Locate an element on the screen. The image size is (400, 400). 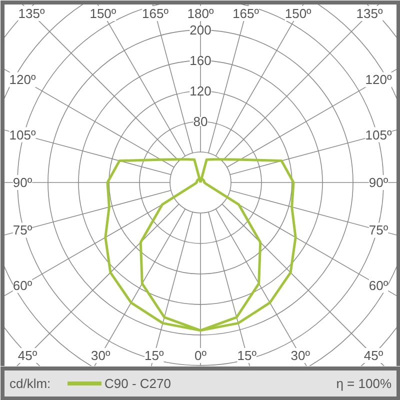
y-tick-label: 120 is located at coordinates (201, 91).